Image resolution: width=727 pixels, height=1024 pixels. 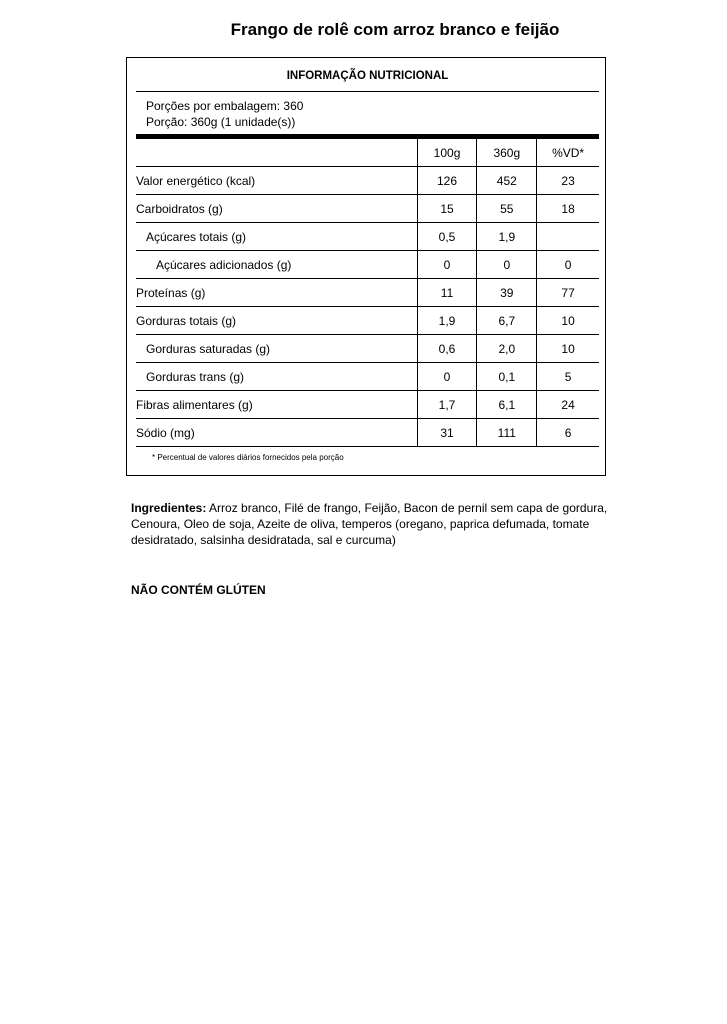 I want to click on row-label: Gorduras saturadas (g), so click(x=277, y=348).